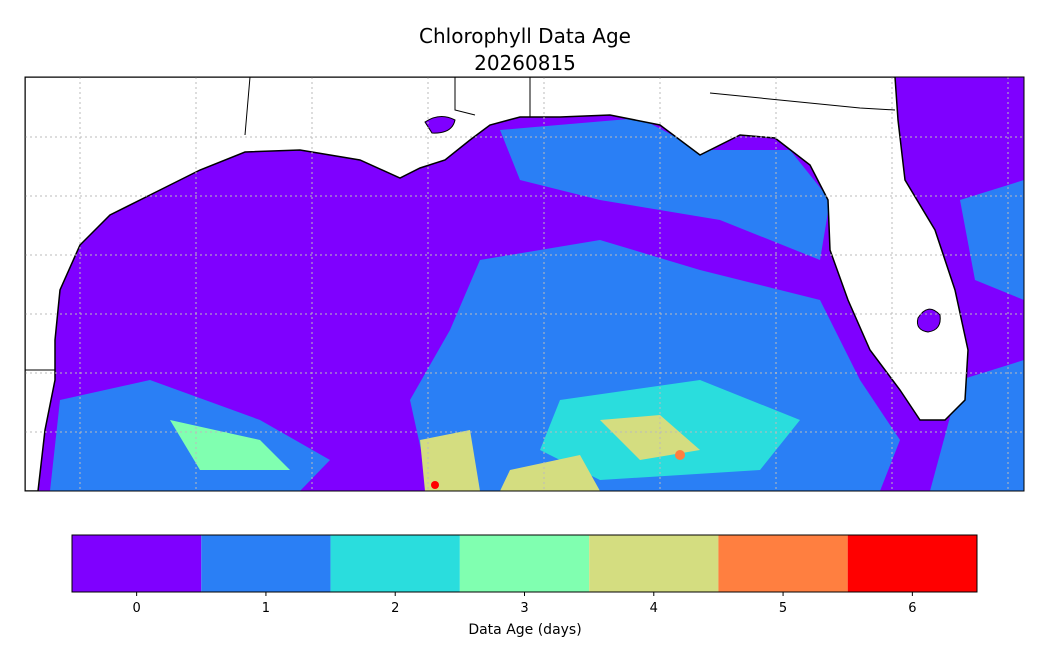  What do you see at coordinates (654, 608) in the screenshot?
I see `tick-label: 4` at bounding box center [654, 608].